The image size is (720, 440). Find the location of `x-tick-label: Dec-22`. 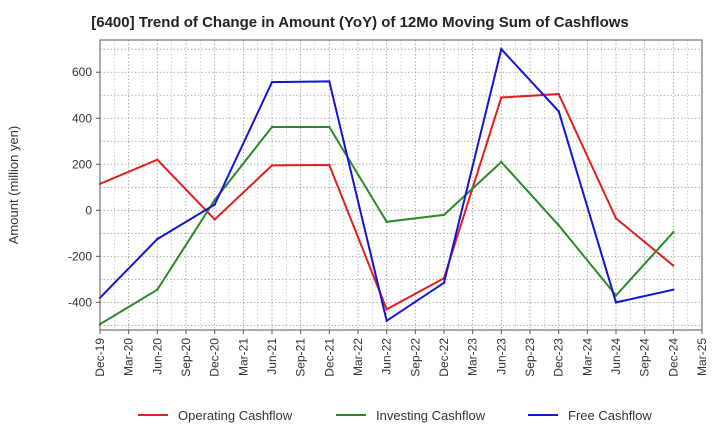

x-tick-label: Dec-22 is located at coordinates (444, 357).